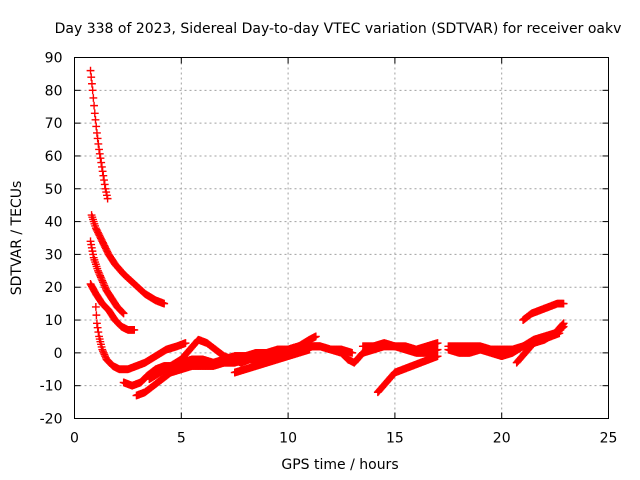 Image resolution: width=640 pixels, height=480 pixels. What do you see at coordinates (288, 439) in the screenshot?
I see `x-tick-label: 10` at bounding box center [288, 439].